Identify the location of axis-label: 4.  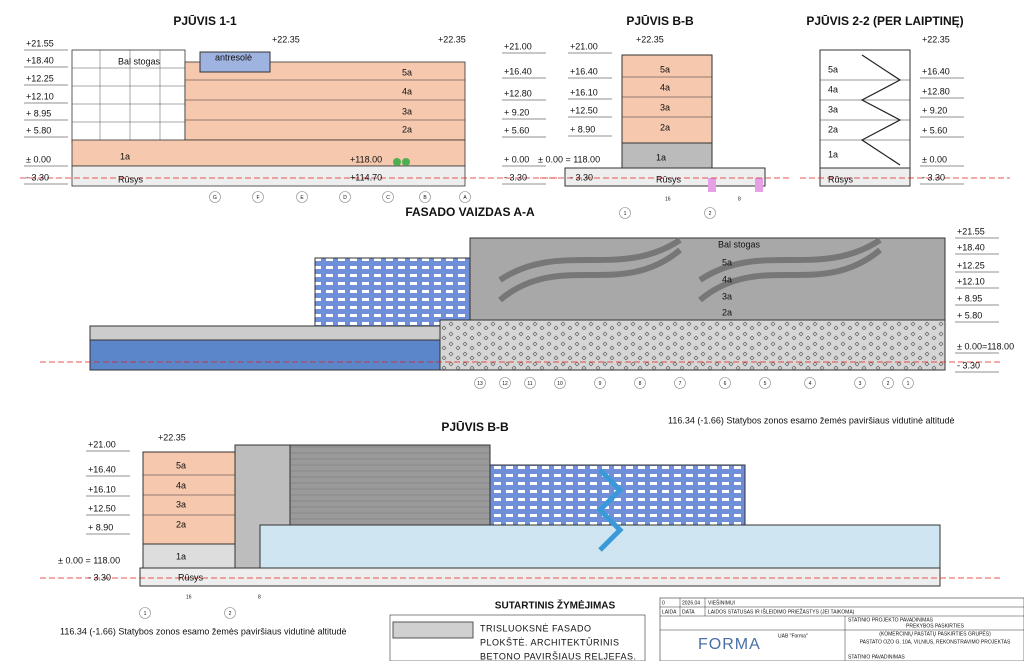
(810, 384).